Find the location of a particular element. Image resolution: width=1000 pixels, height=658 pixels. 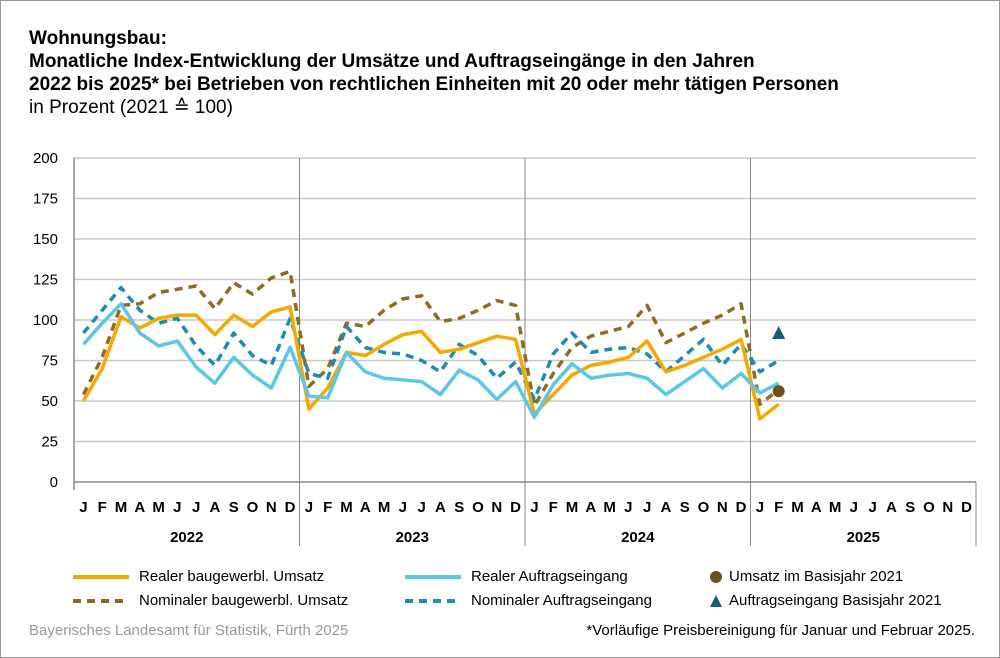

legend-item: Nominaler Auftragseingang is located at coordinates (528, 600).